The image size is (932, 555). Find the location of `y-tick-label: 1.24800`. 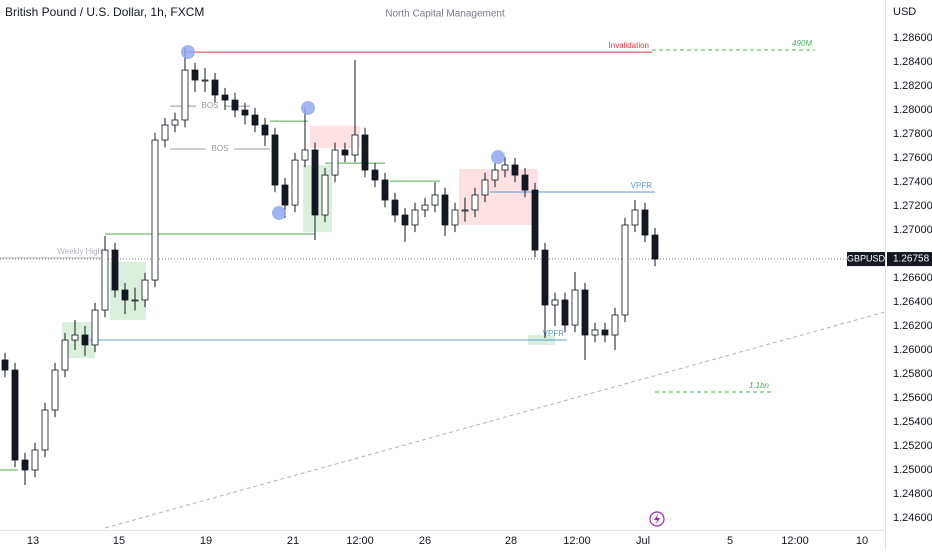

y-tick-label: 1.24800 is located at coordinates (912, 494).